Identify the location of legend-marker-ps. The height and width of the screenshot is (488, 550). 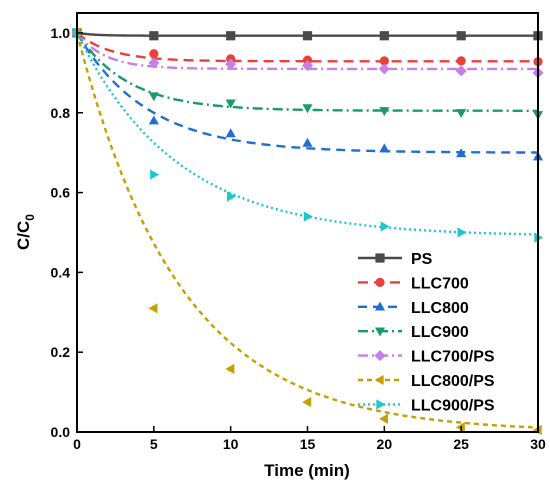
(380, 258).